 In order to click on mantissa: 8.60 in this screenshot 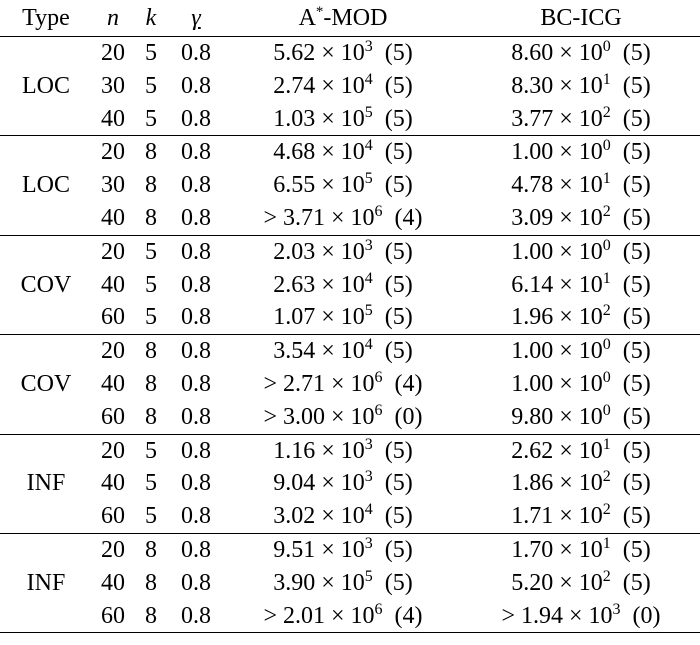, I will do `click(532, 53)`.